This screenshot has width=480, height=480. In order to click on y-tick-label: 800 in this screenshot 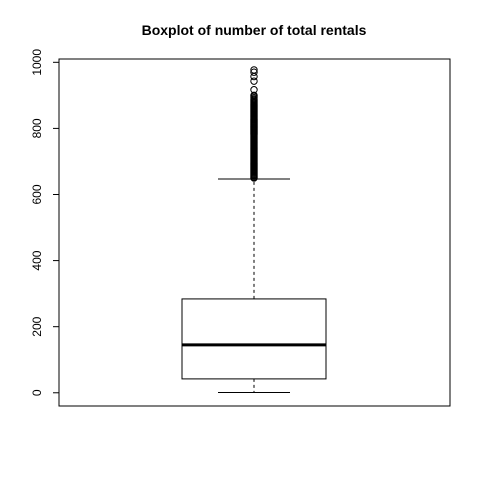, I will do `click(37, 128)`.